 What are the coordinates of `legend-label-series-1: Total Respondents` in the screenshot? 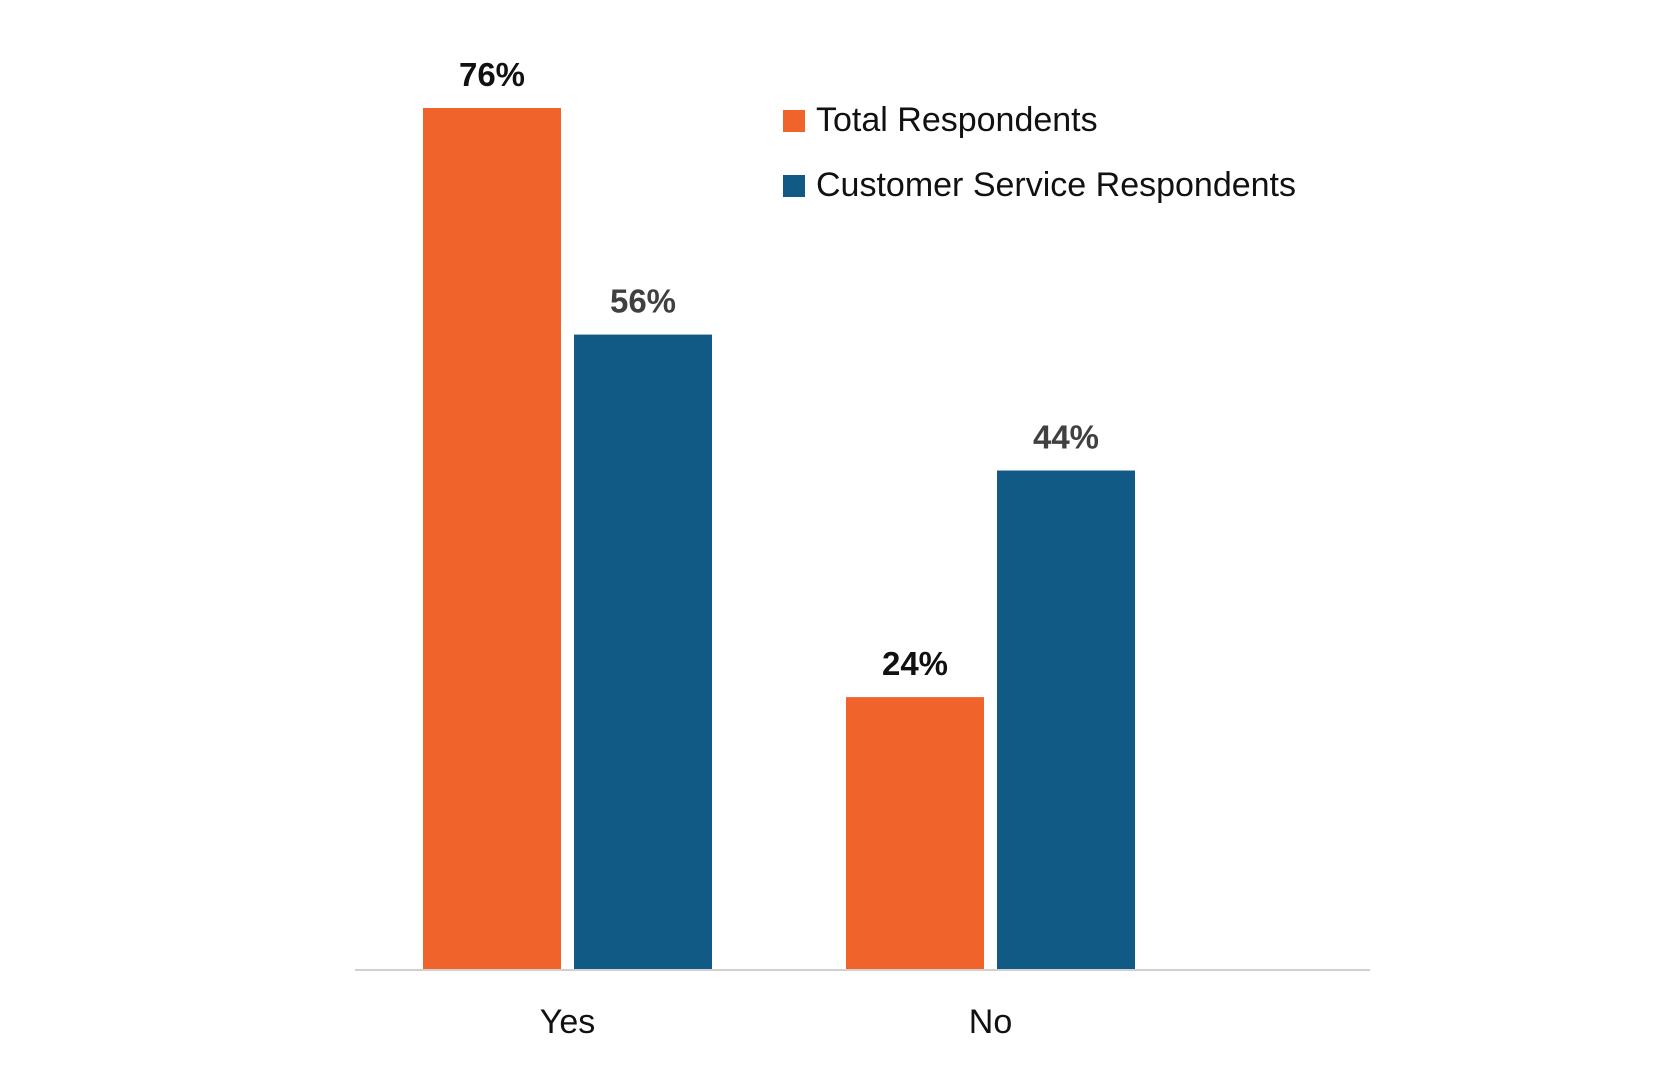 It's located at (957, 120).